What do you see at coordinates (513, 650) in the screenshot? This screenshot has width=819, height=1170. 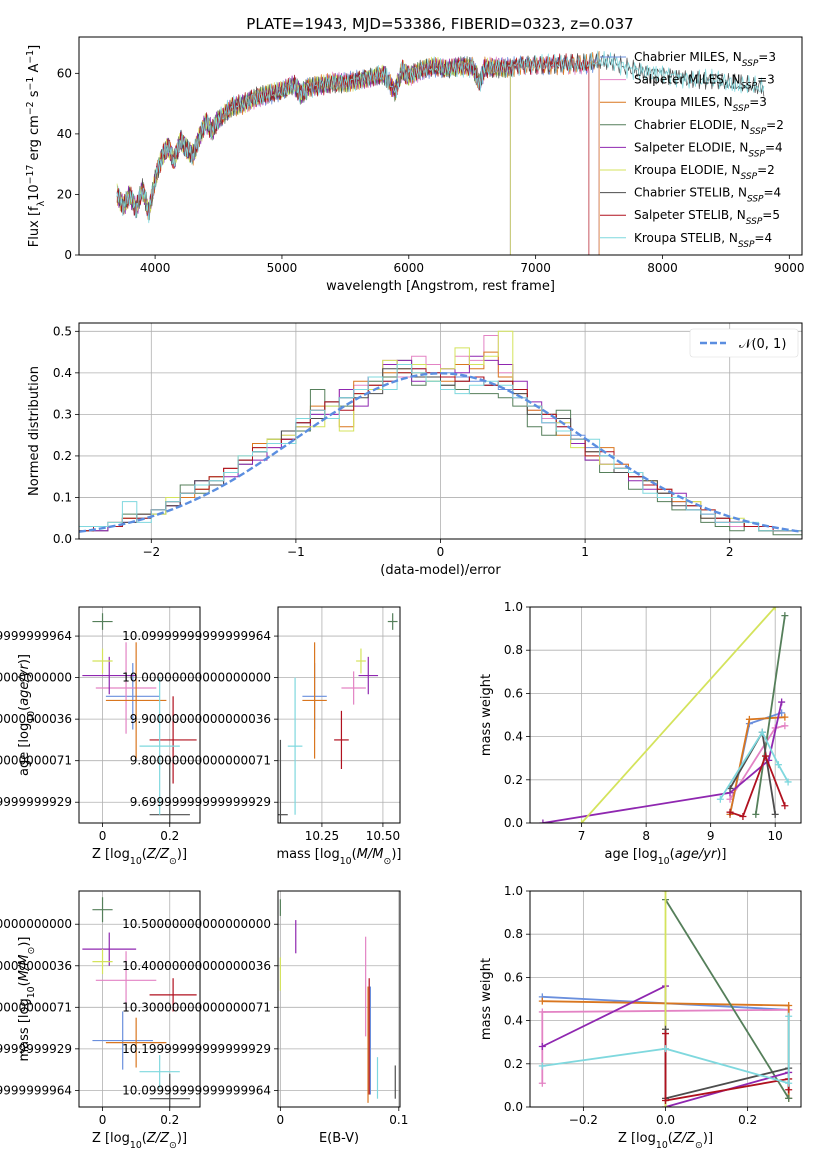 I see `y-tick-label: 0.8` at bounding box center [513, 650].